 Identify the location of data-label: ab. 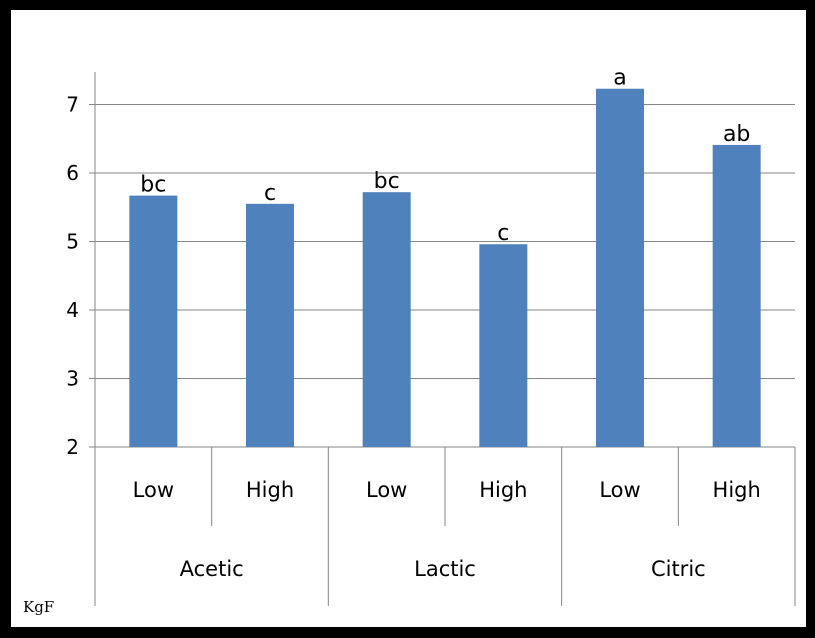
(736, 134).